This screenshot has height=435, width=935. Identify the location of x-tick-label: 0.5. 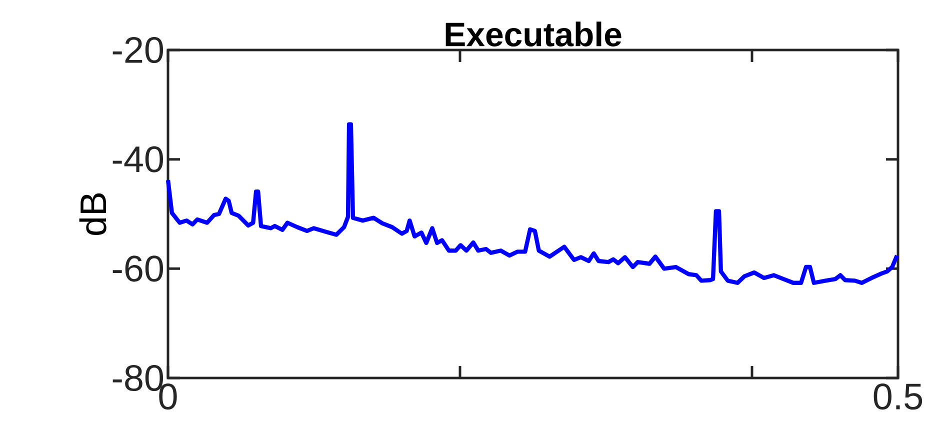
(898, 397).